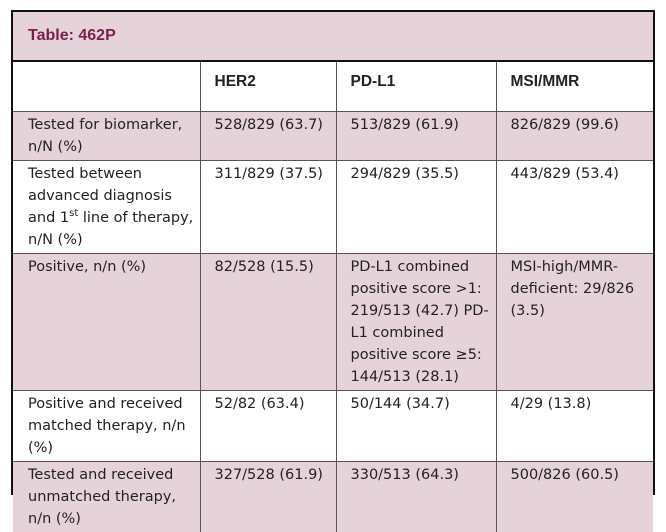 This screenshot has width=666, height=532. What do you see at coordinates (574, 497) in the screenshot?
I see `cell-msi-mmr: 500/826 (60.5)` at bounding box center [574, 497].